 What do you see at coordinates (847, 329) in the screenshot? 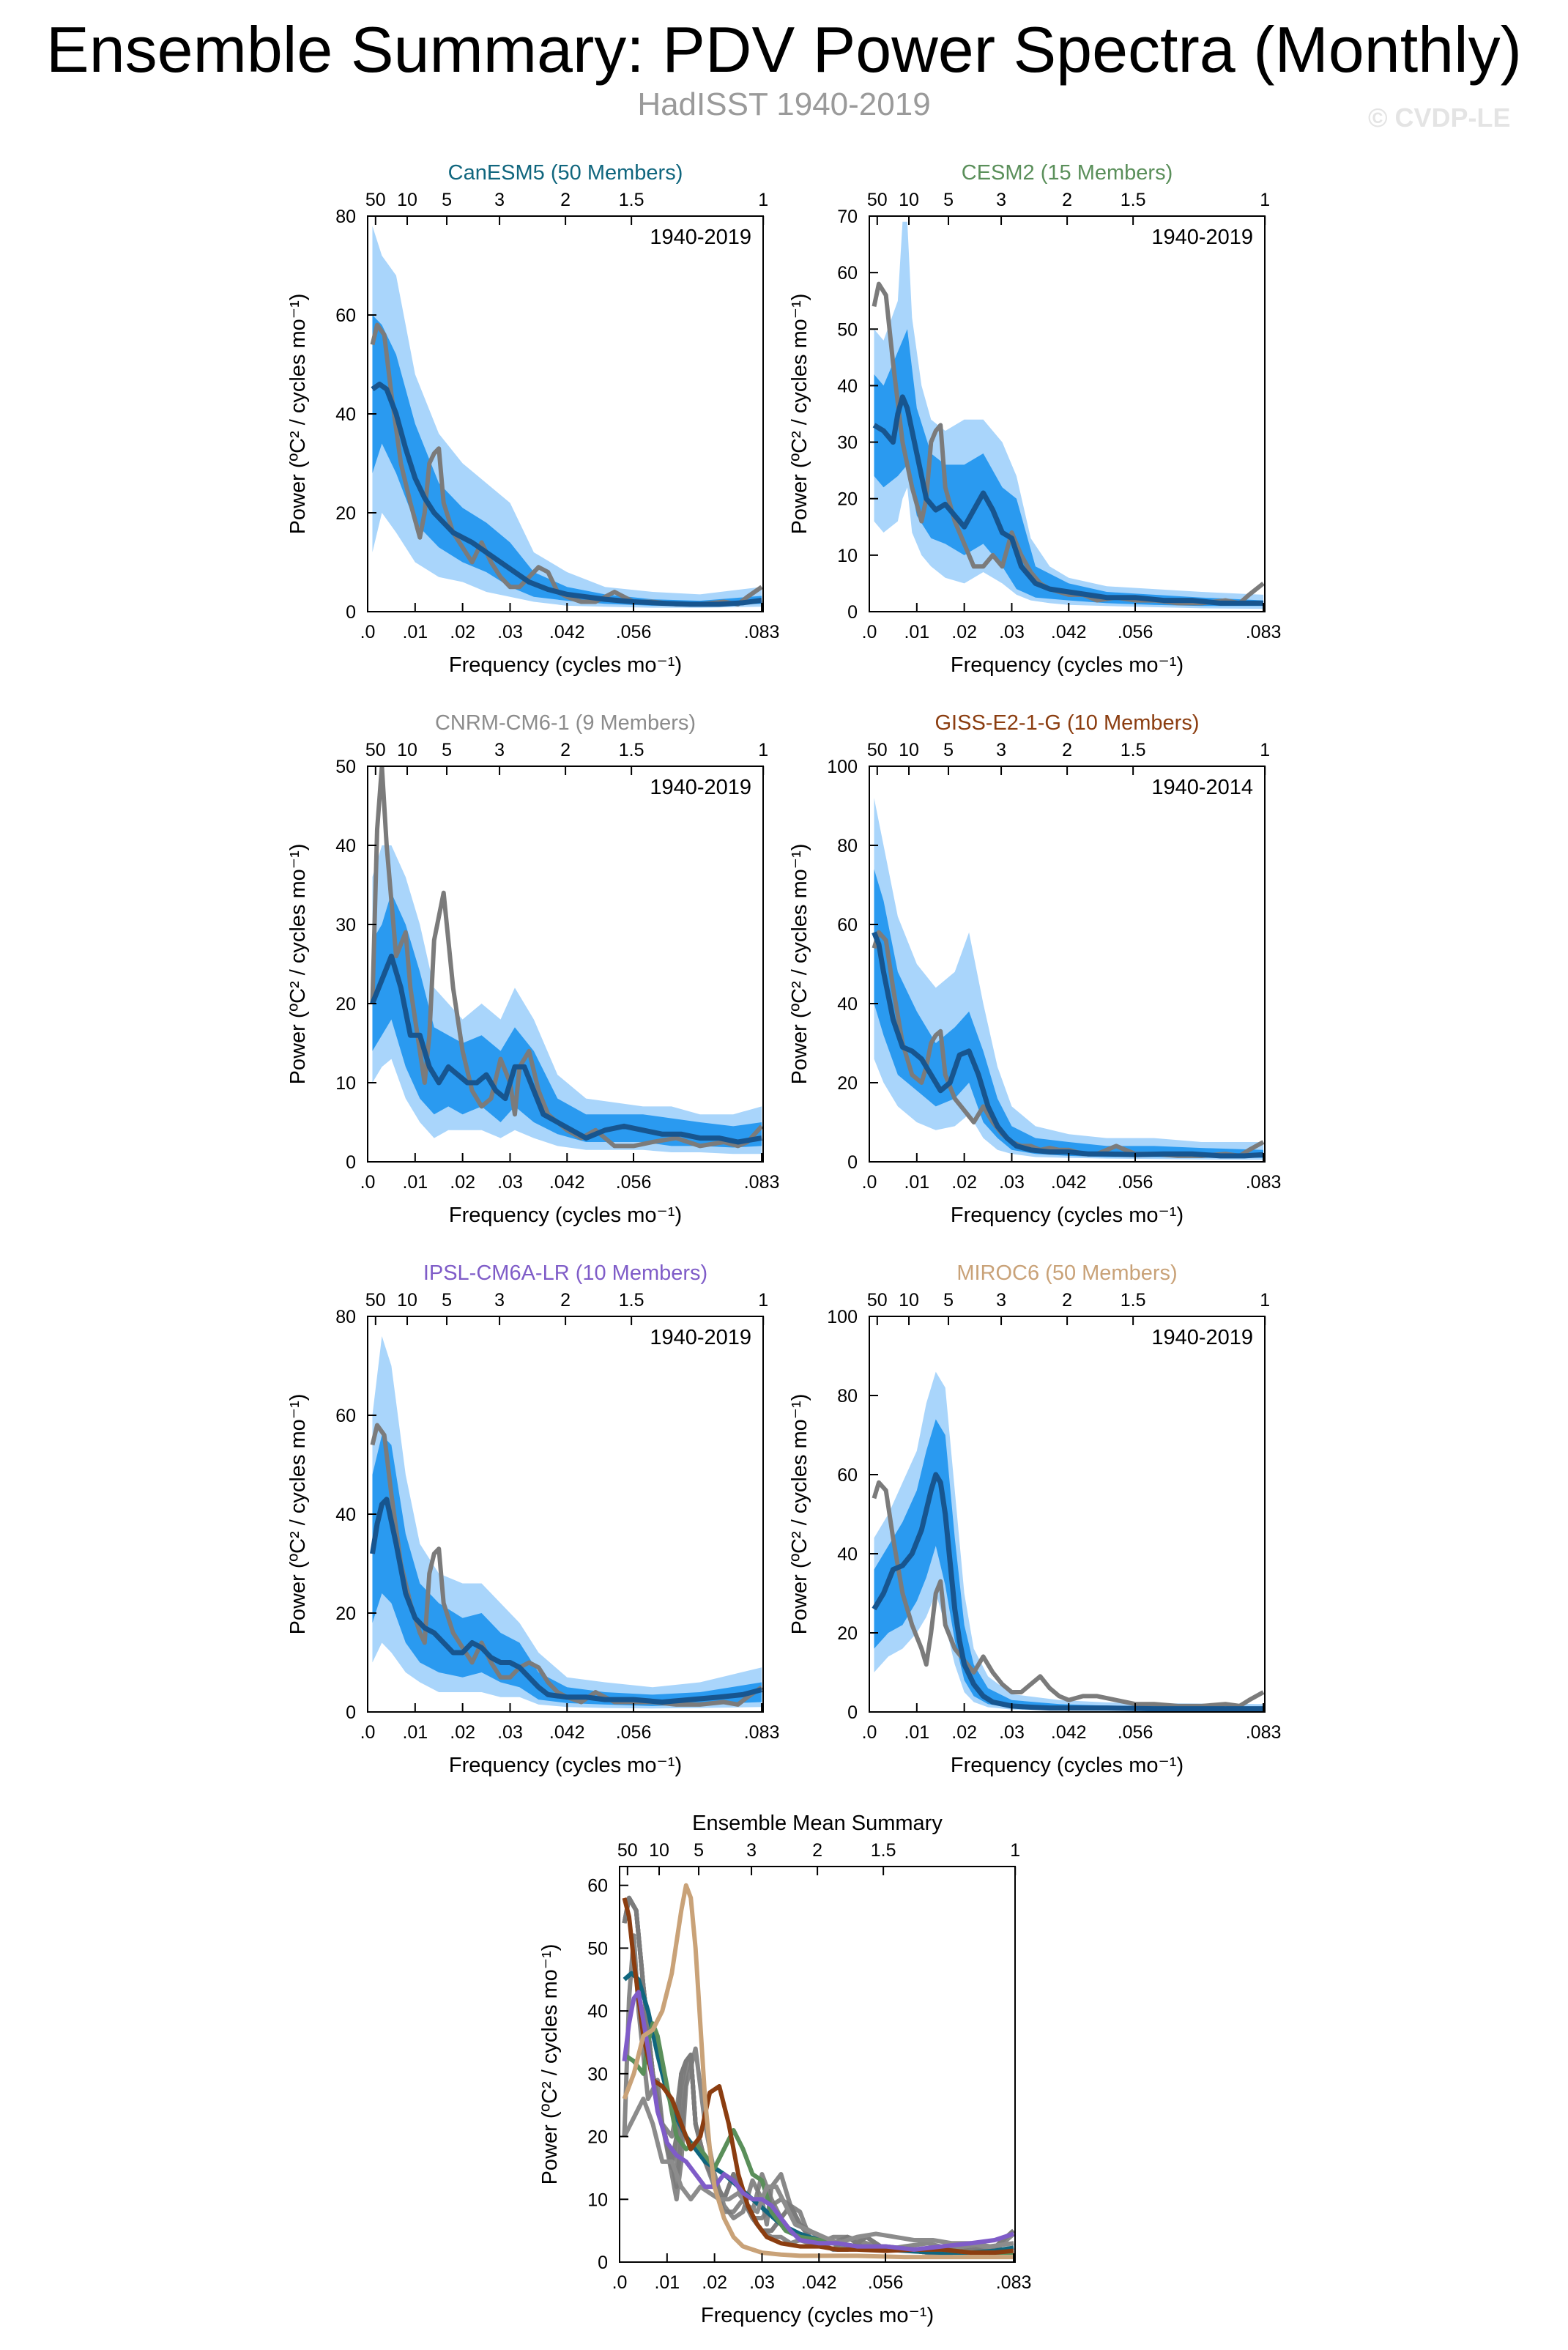
I see `y-tick-label: 50` at bounding box center [847, 329].